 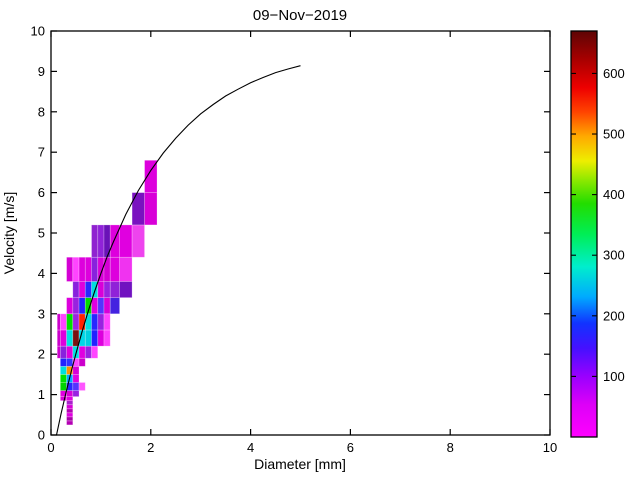 I want to click on colorbar-box, so click(x=584, y=234).